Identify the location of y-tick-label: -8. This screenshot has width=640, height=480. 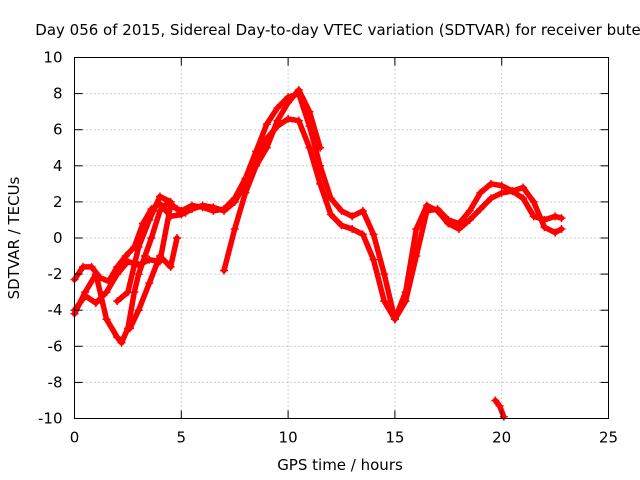
(55, 382).